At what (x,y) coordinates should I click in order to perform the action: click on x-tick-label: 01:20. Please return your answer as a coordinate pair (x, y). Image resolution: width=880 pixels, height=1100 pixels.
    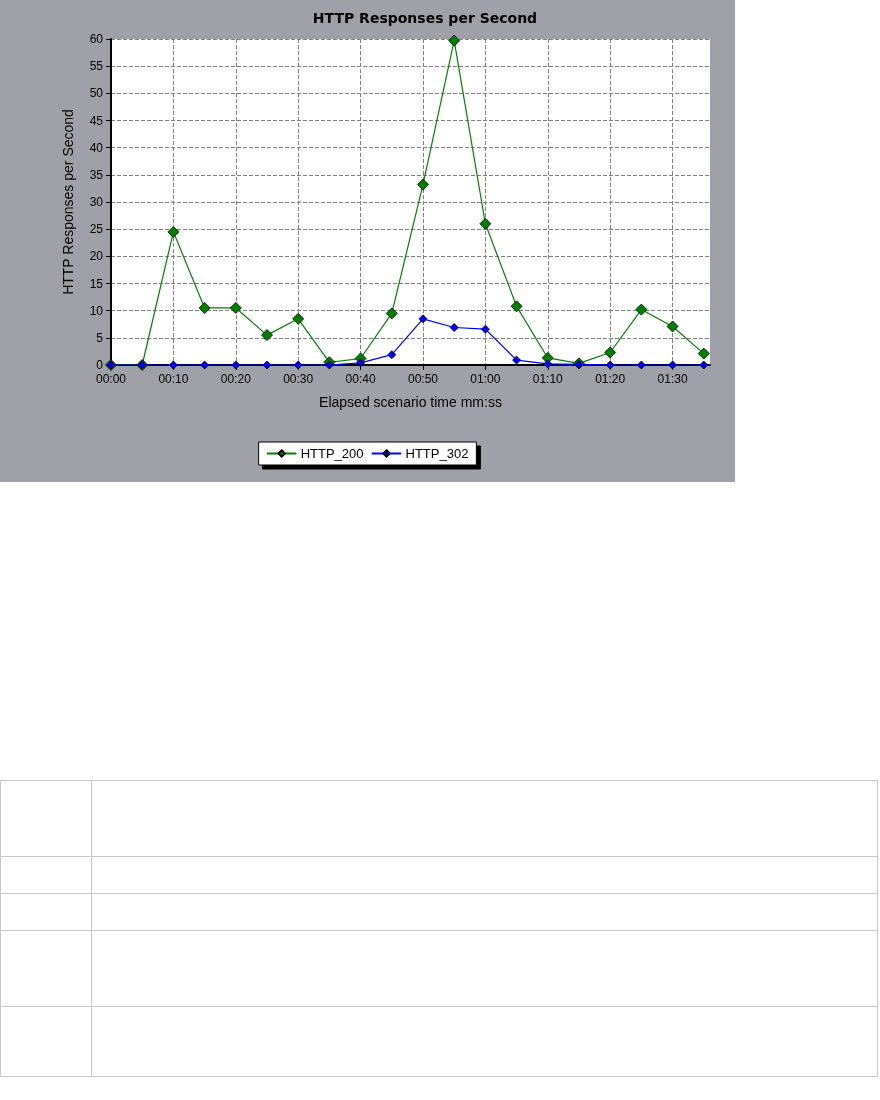
    Looking at the image, I should click on (610, 379).